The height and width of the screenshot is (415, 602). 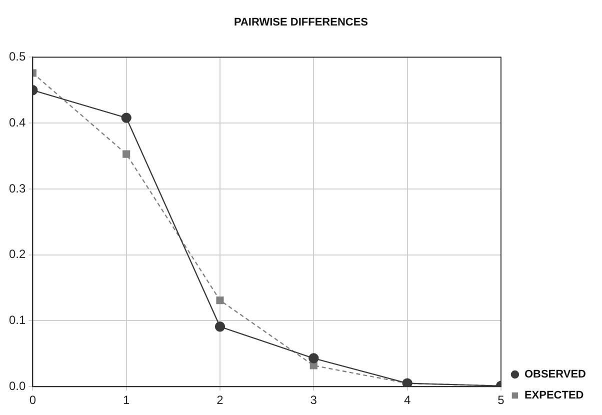 I want to click on y-tick-label: 0.4, so click(x=17, y=122).